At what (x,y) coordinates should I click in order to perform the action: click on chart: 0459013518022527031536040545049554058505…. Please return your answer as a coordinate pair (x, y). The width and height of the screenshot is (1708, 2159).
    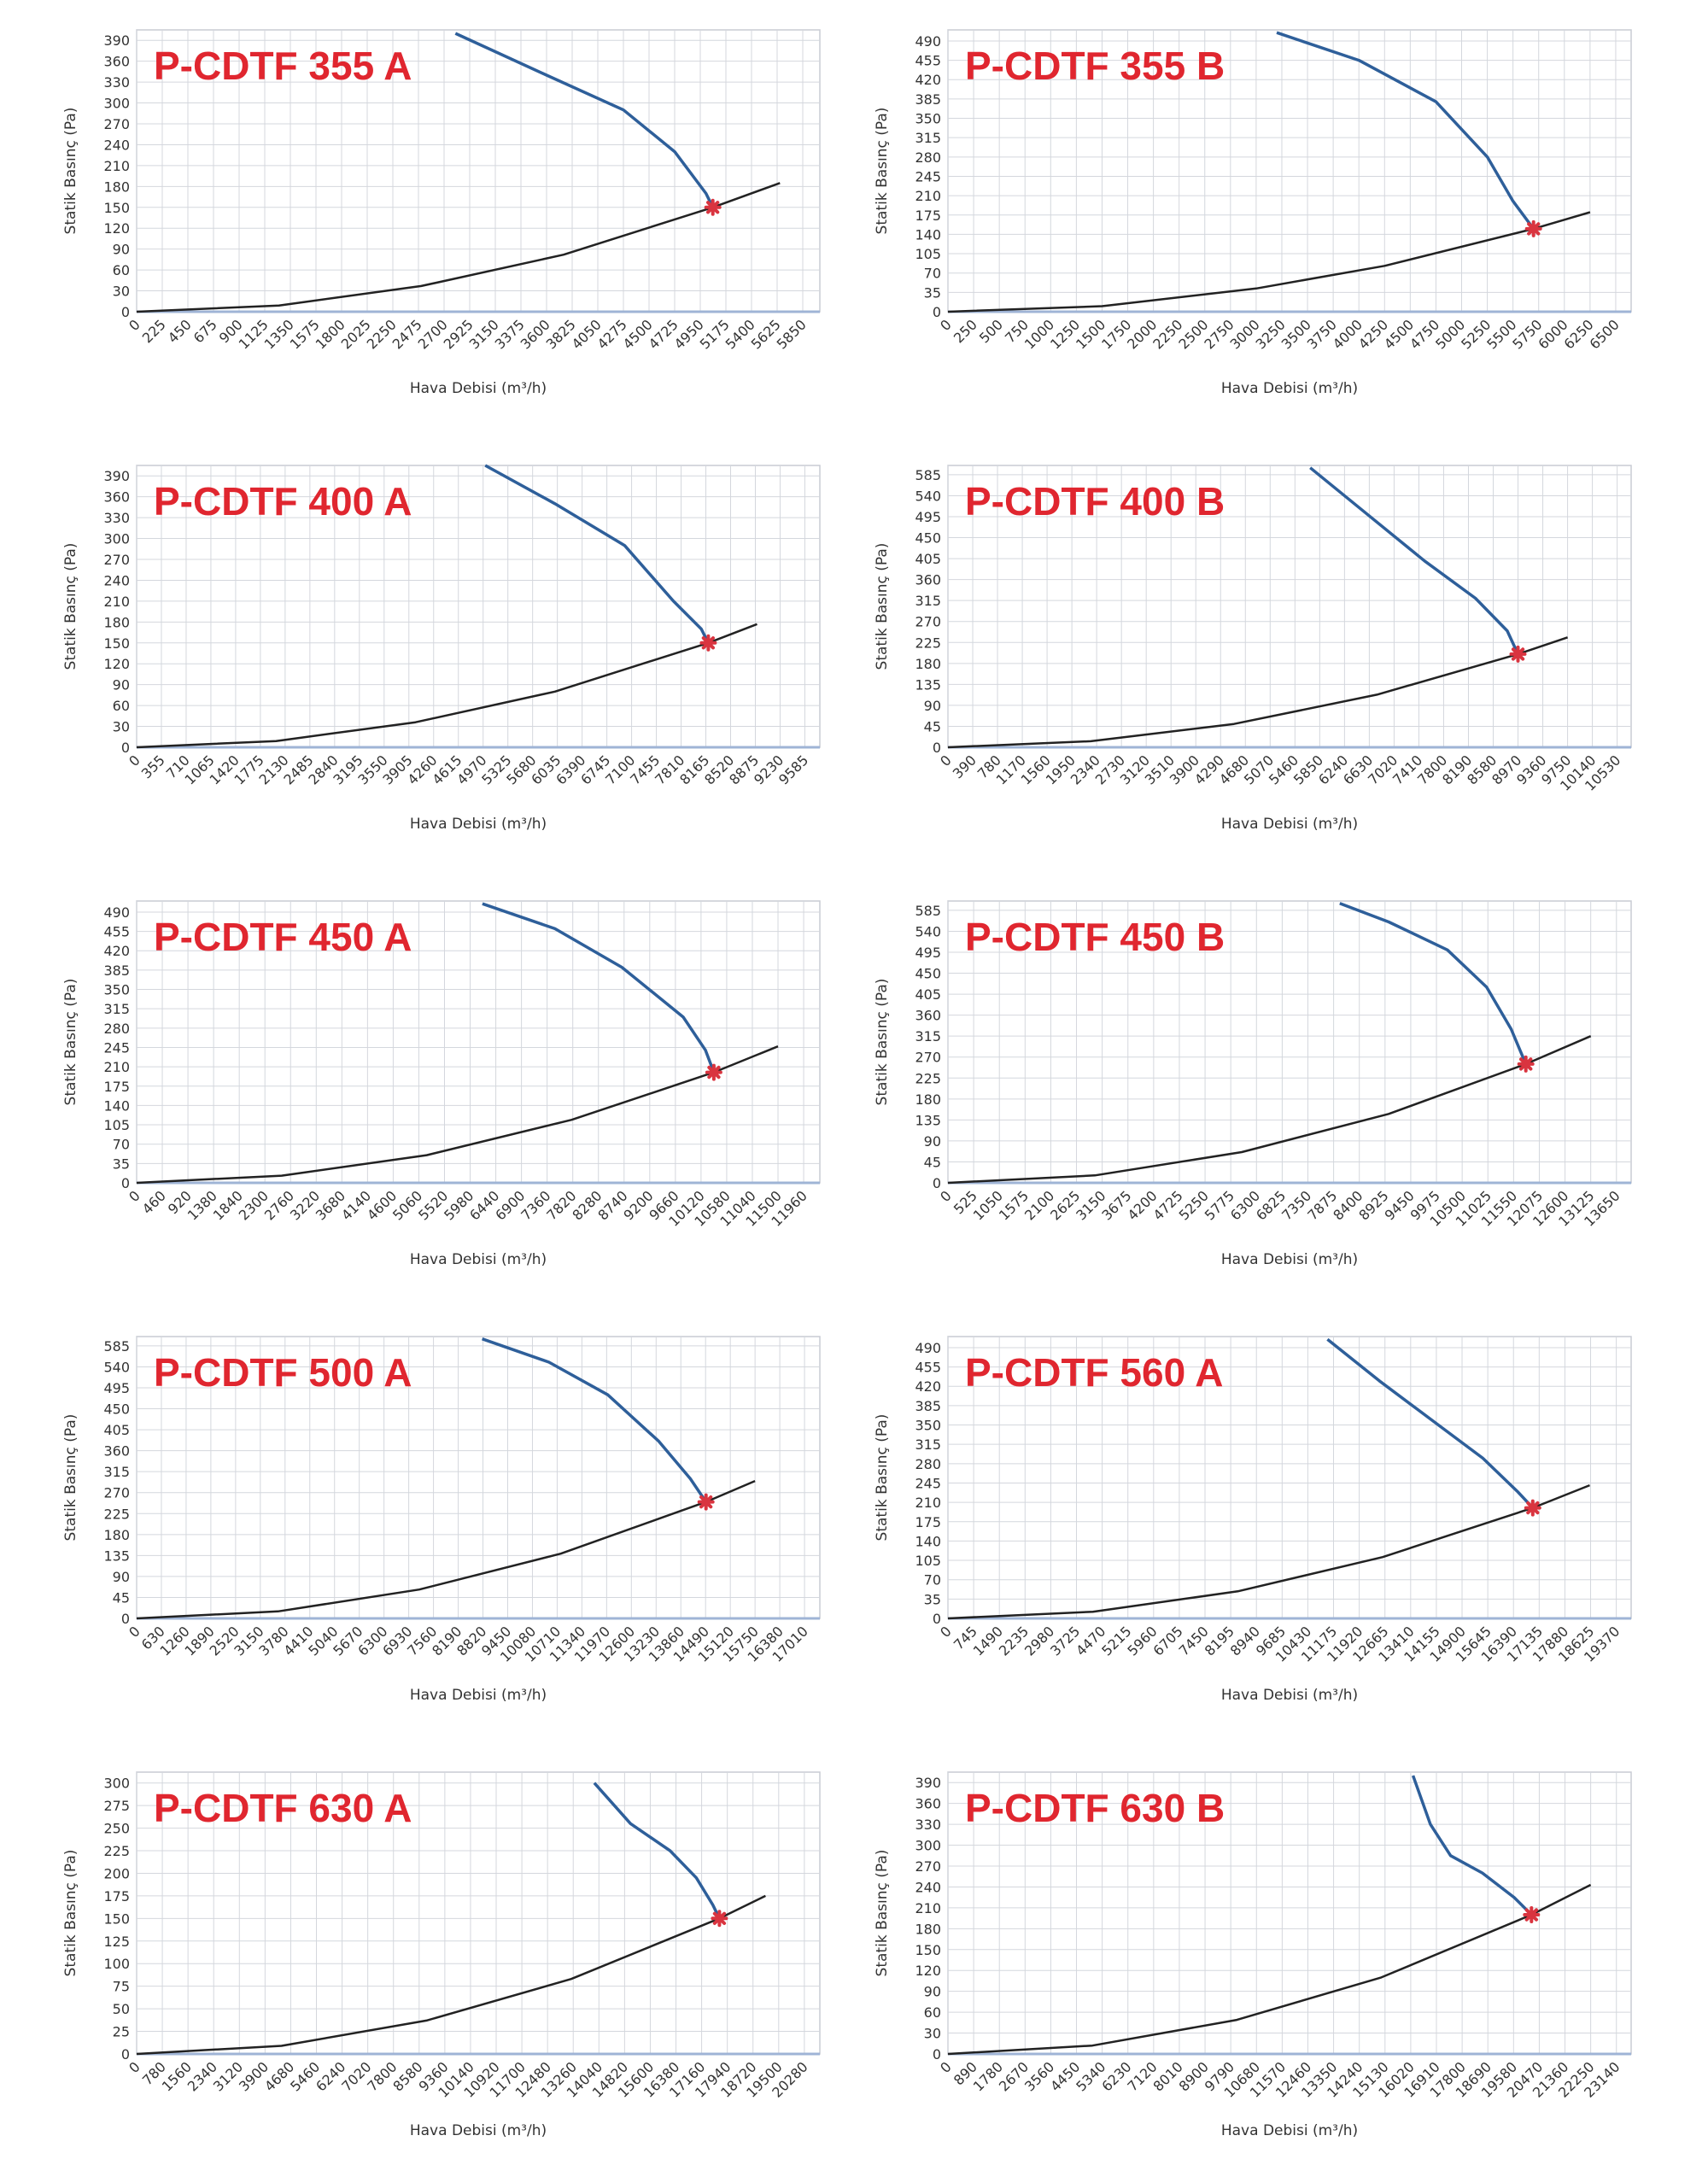
    Looking at the image, I should click on (1253, 1084).